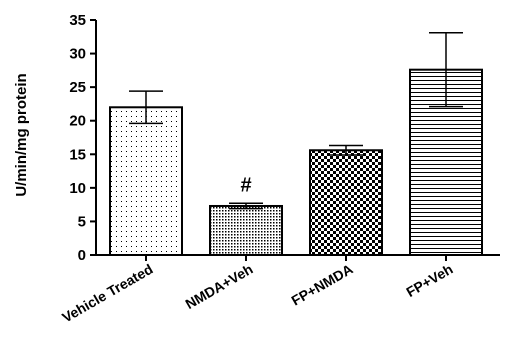  What do you see at coordinates (82, 221) in the screenshot?
I see `y-tick-label: 5` at bounding box center [82, 221].